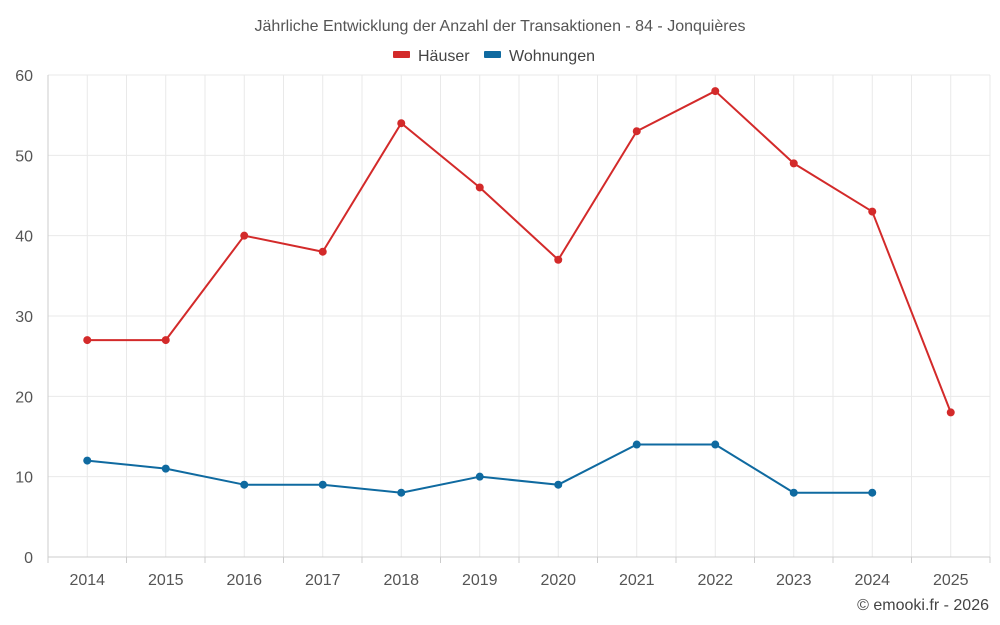 The image size is (1000, 625). Describe the element at coordinates (558, 580) in the screenshot. I see `x-tick-label: 2020` at that location.